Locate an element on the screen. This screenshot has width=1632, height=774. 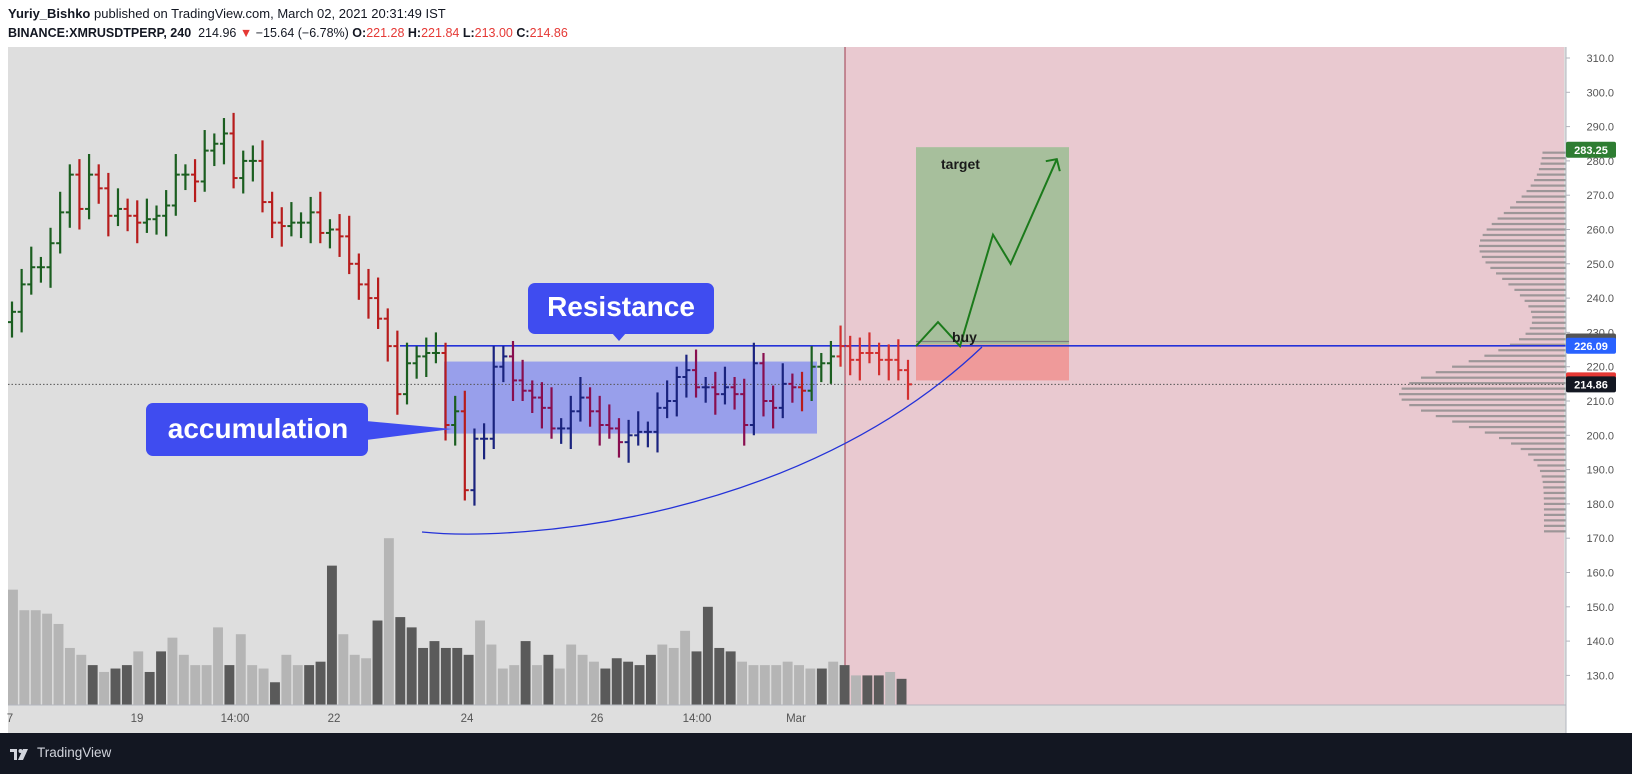
volume-profile is located at coordinates (1482, 342).